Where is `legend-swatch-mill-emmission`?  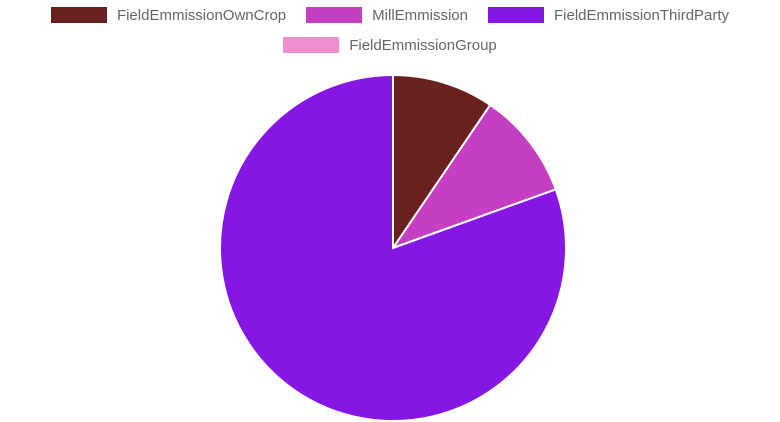 legend-swatch-mill-emmission is located at coordinates (334, 15).